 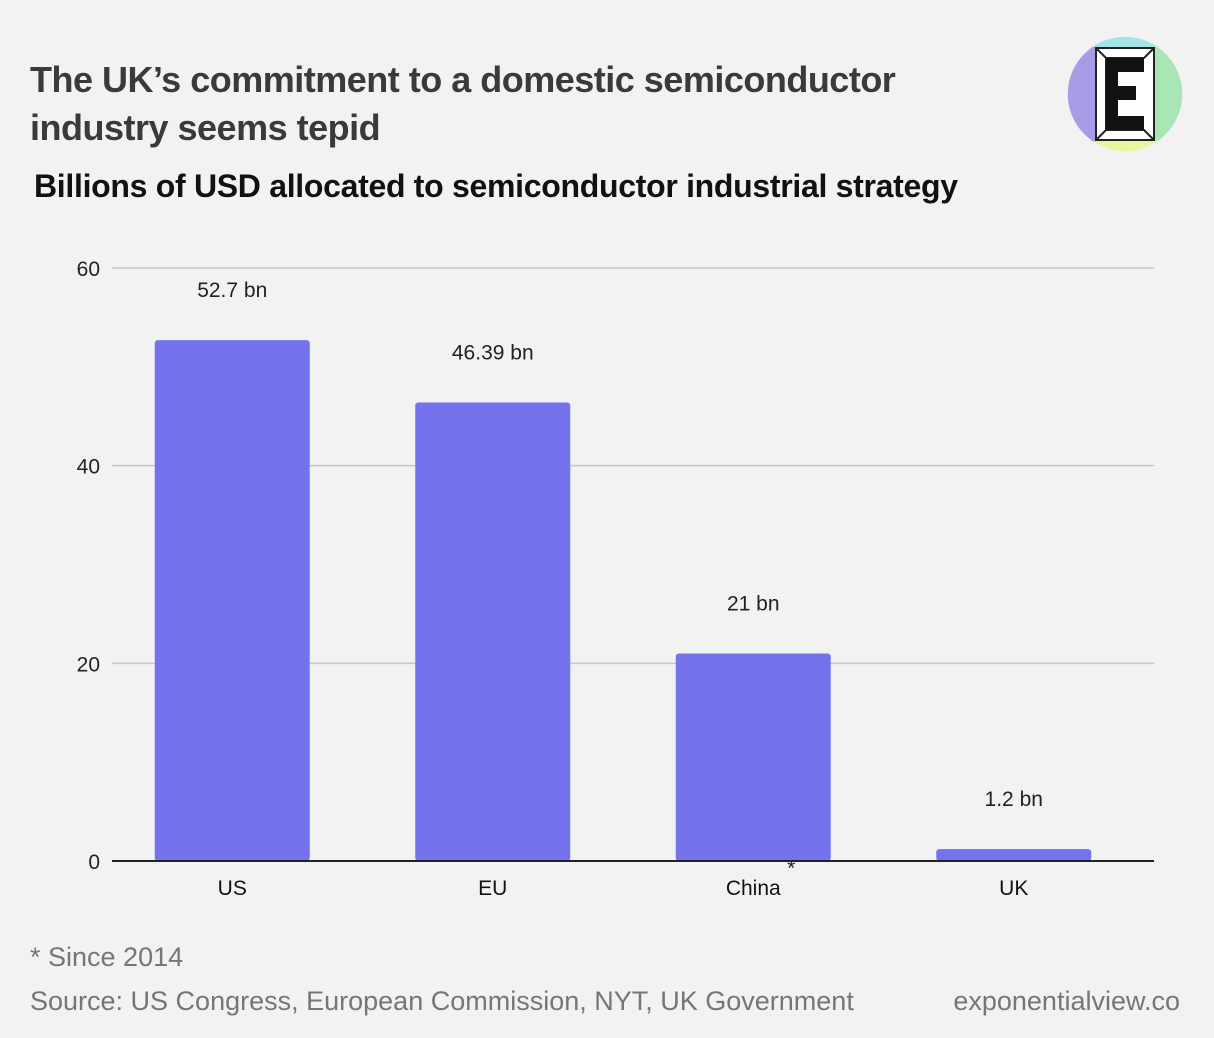 I want to click on site-credit: exponentialview.co, so click(x=1066, y=1001).